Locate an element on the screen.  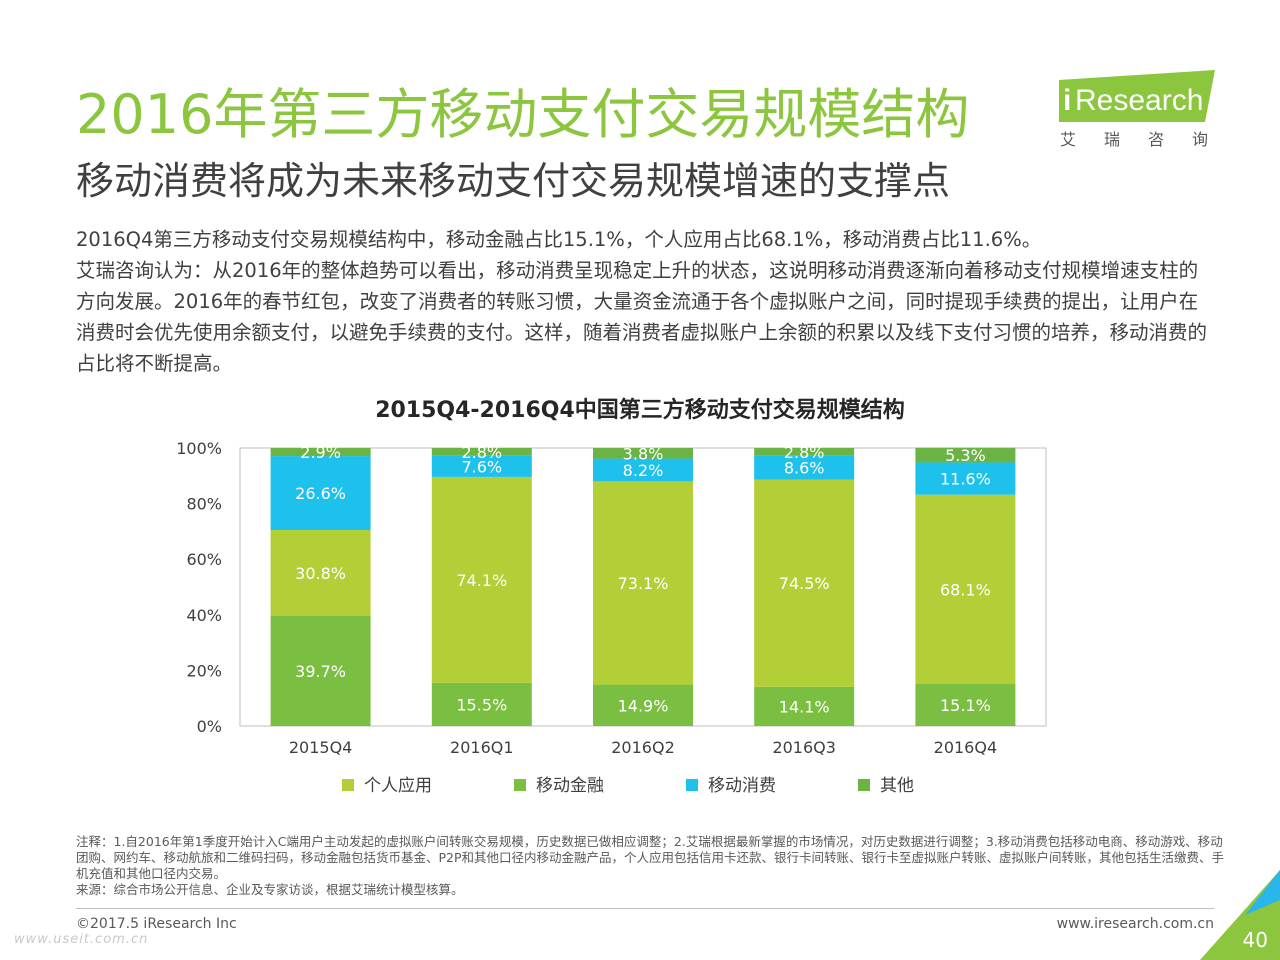
data-label: 68.1% is located at coordinates (965, 589).